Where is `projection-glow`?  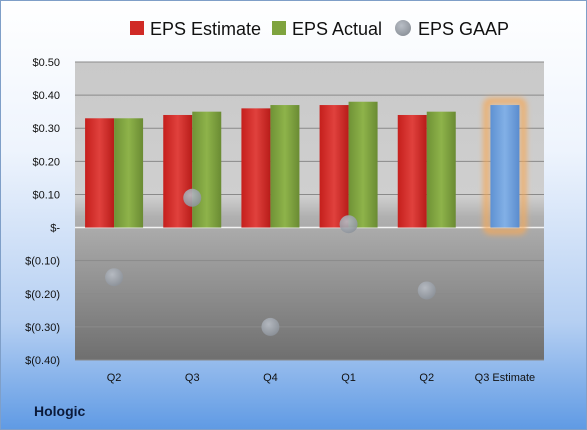
projection-glow is located at coordinates (505, 166).